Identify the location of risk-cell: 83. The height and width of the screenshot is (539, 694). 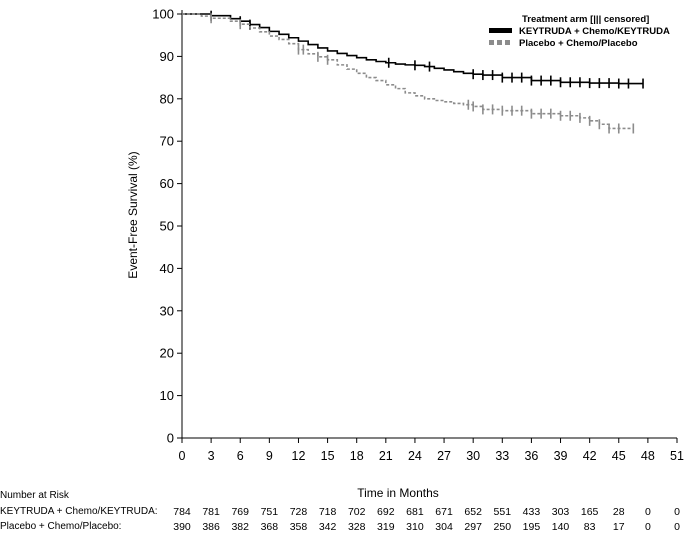
(589, 527).